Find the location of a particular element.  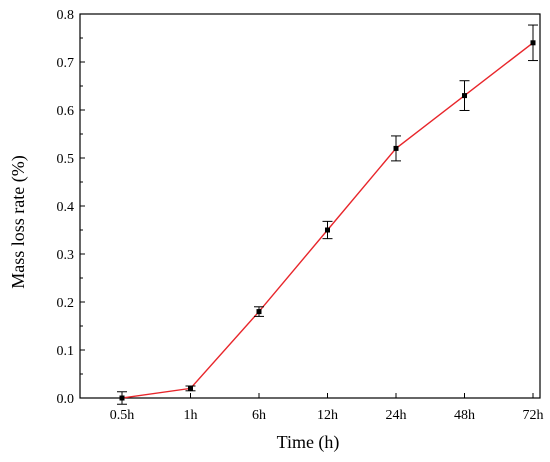

y-tick-label: 0.7 is located at coordinates (66, 63).